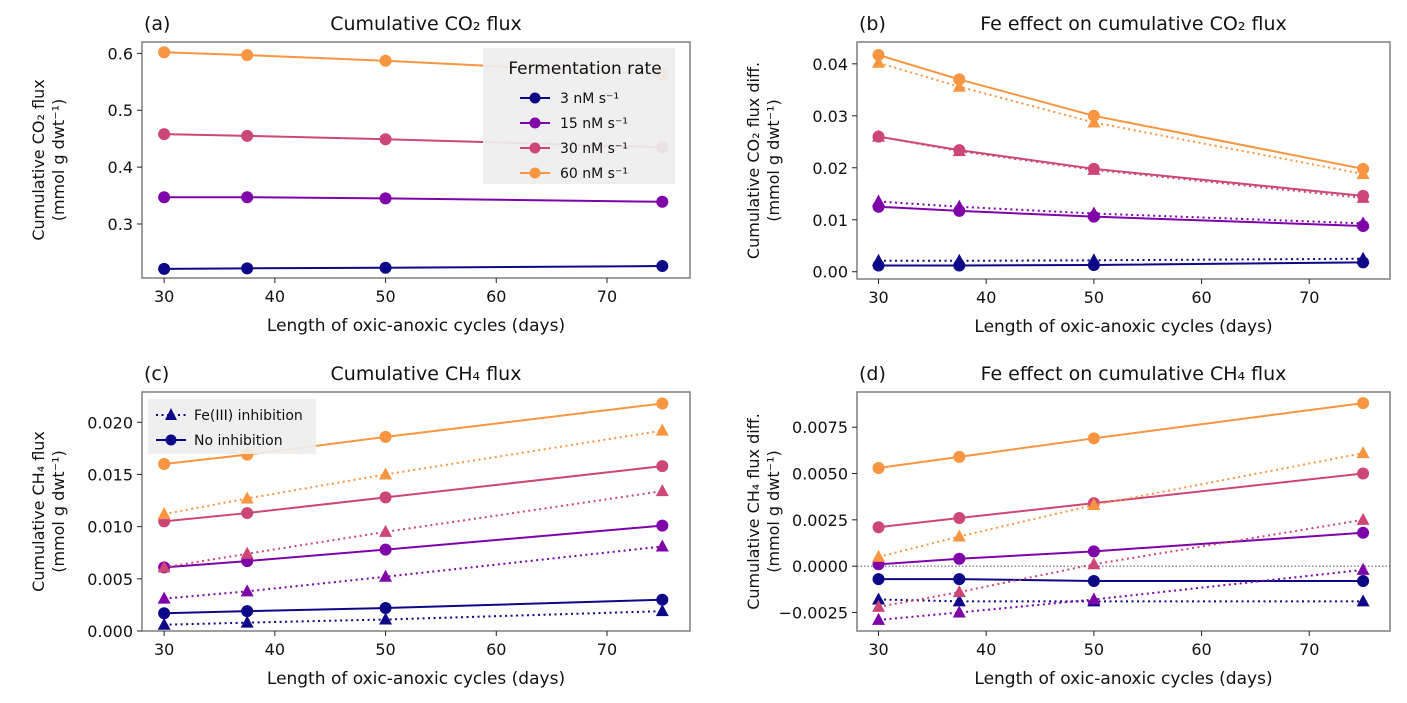 The image size is (1407, 703). What do you see at coordinates (38, 511) in the screenshot?
I see `y-axis-label-line1: Cumulative CH₄ flux` at bounding box center [38, 511].